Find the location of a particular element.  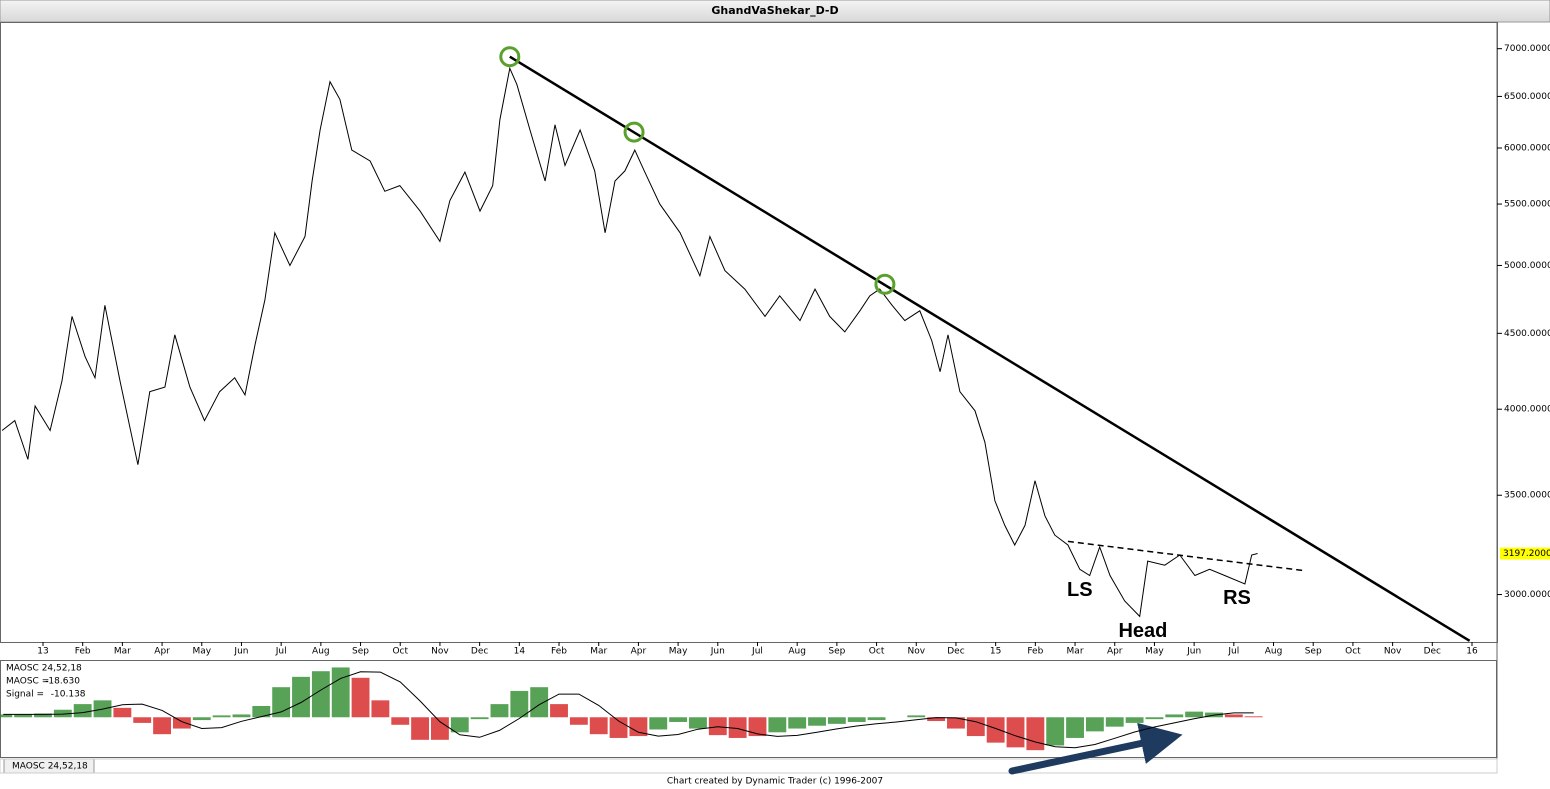

indicator-frame is located at coordinates (748, 709).